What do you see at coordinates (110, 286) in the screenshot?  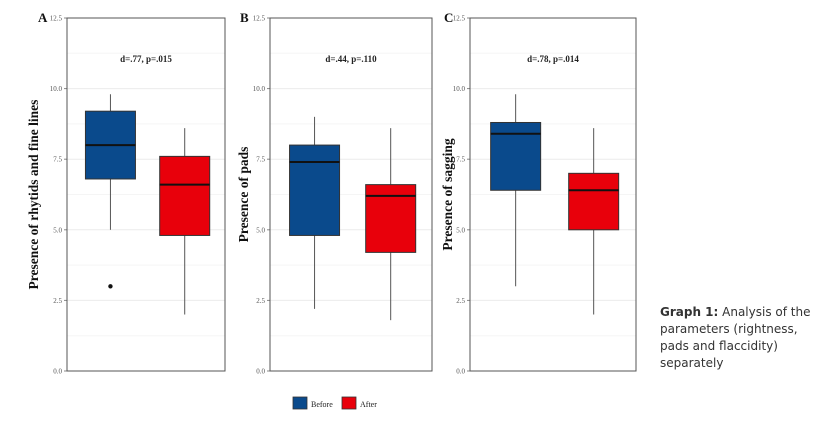 I see `outlier-point` at bounding box center [110, 286].